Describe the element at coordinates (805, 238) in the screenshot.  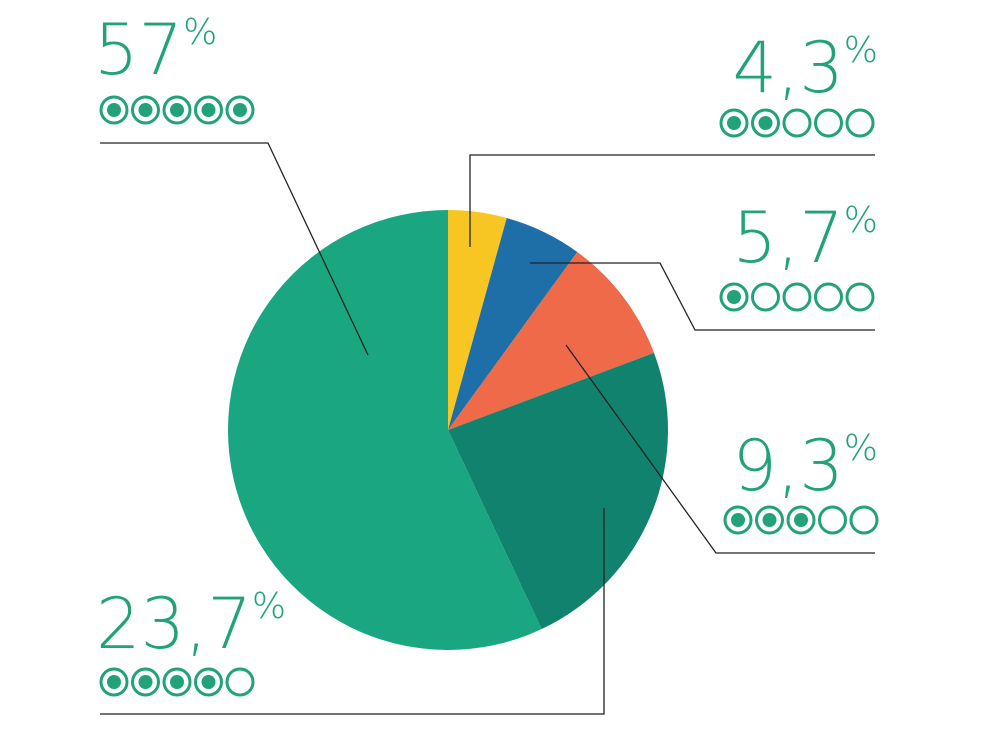
I see `slice-label-2: 5,7%` at that location.